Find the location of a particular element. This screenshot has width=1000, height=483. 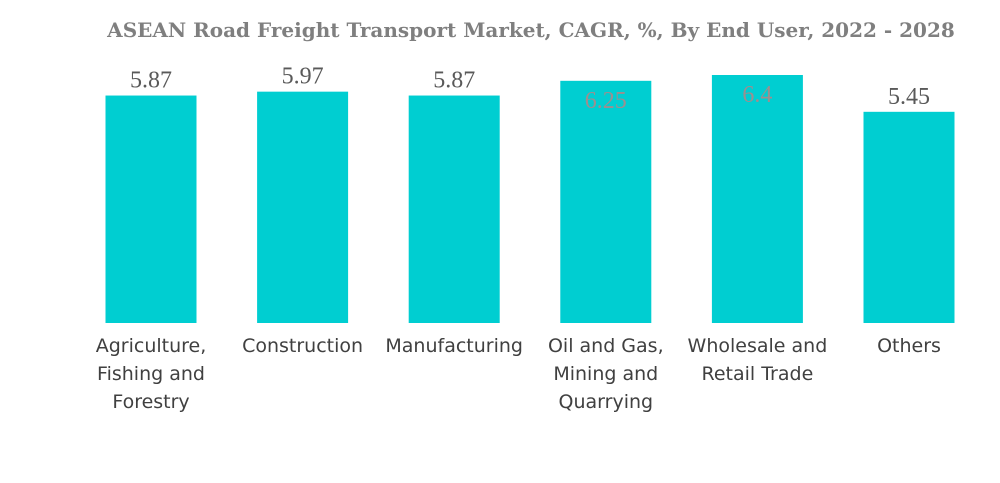

category-label-line: Oil and Gas, is located at coordinates (606, 346).